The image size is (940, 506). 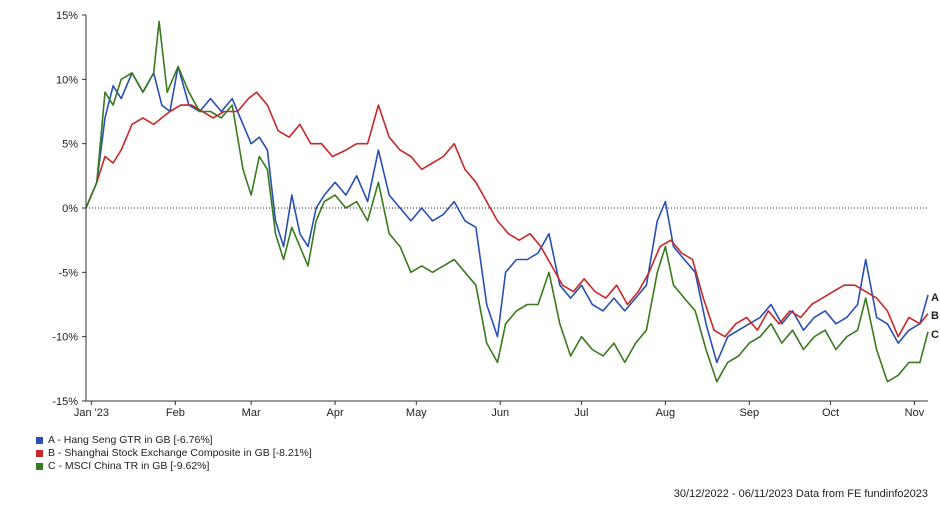 What do you see at coordinates (935, 335) in the screenshot?
I see `end-label-c: C` at bounding box center [935, 335].